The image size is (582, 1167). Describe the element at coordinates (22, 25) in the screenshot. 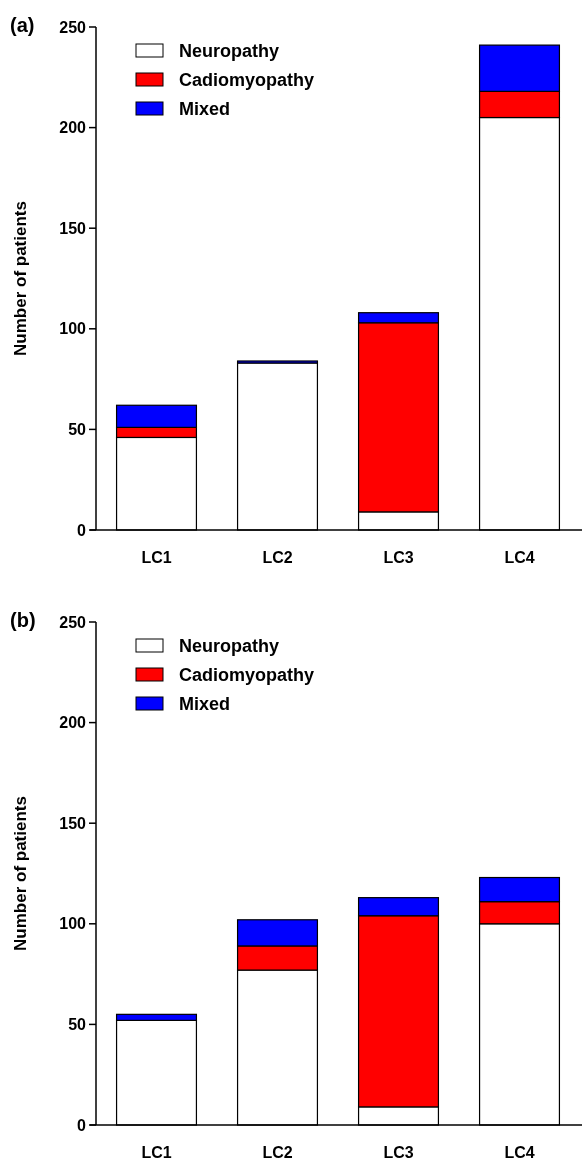

I see `chart-title: (a)` at that location.